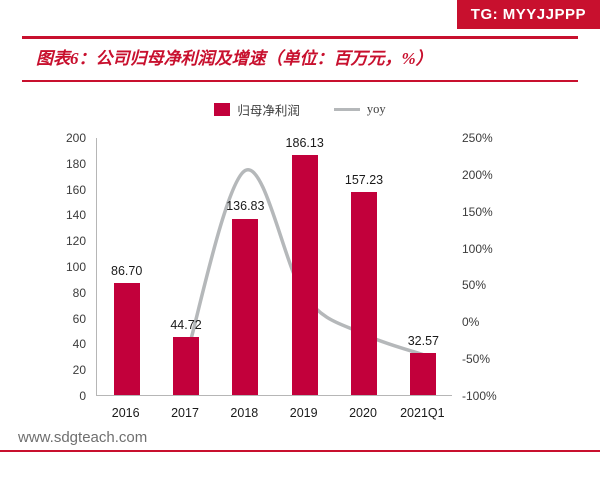 The height and width of the screenshot is (480, 600). Describe the element at coordinates (422, 413) in the screenshot. I see `x-axis-tick: 2021Q1` at that location.